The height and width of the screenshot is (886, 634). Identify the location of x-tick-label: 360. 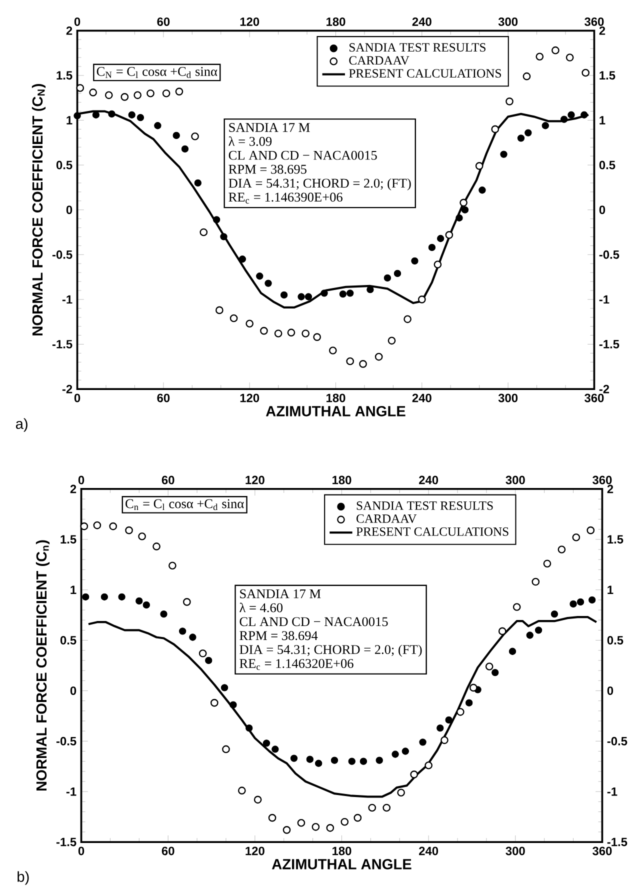
(594, 21).